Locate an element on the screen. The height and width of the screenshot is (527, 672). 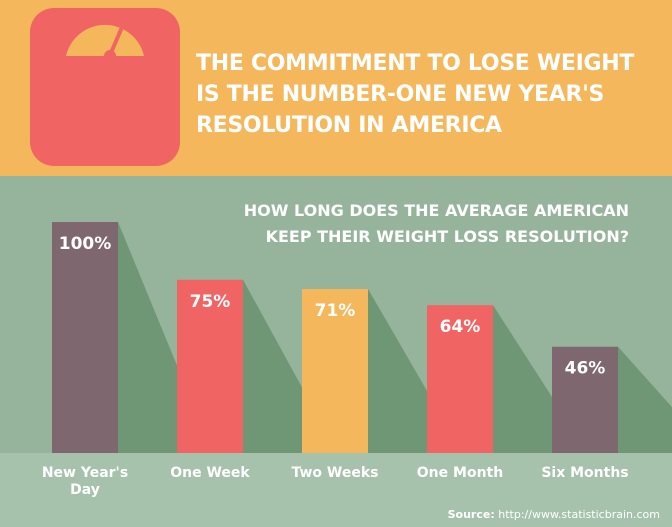
question-line: KEEP THEIR WEIGHT LOSS RESOLUTION? is located at coordinates (447, 236).